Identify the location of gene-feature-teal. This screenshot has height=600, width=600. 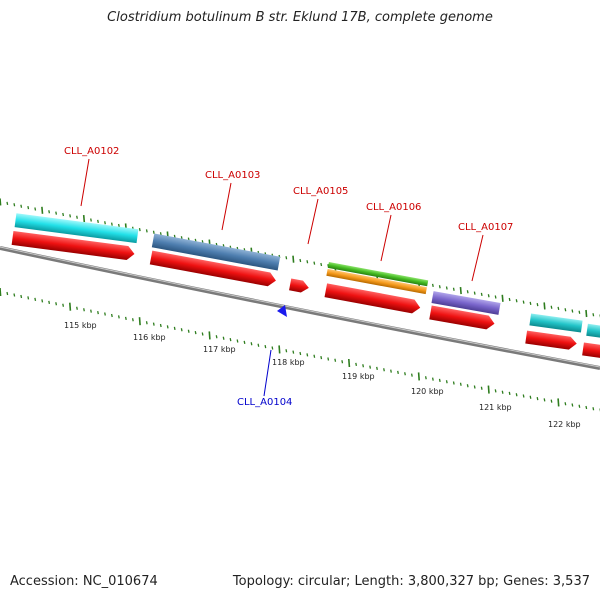
(556, 323).